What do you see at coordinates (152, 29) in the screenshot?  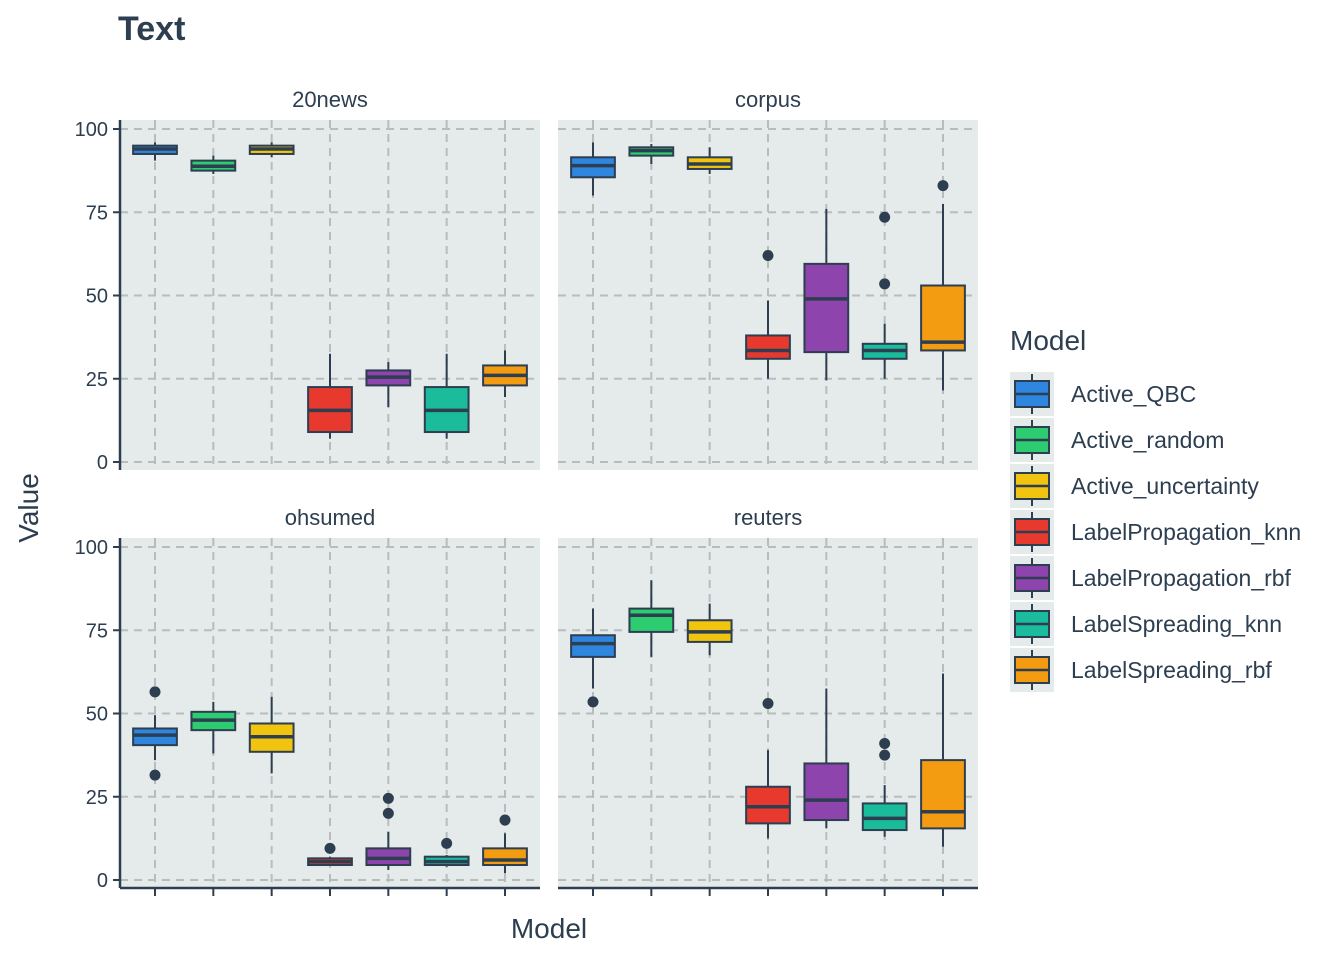 I see `chart-title: Text` at bounding box center [152, 29].